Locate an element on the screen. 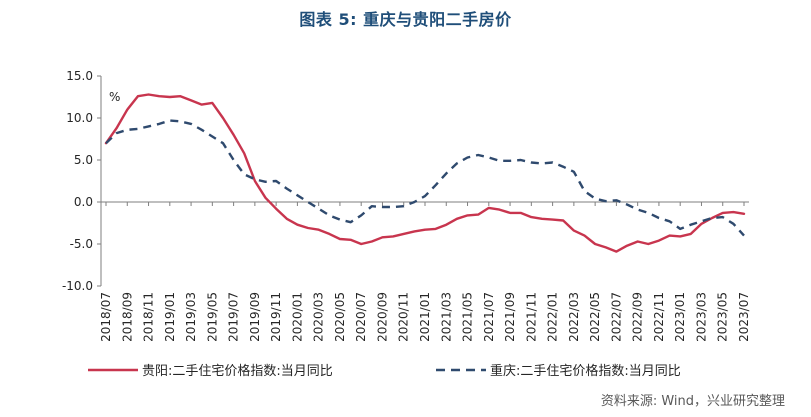 The image size is (811, 417). x-tick-label: 2020/11 is located at coordinates (404, 317).